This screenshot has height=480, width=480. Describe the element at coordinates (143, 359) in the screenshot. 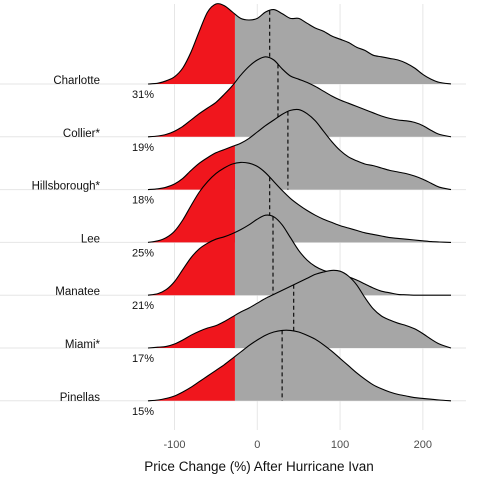

I see `percent-label: 17%` at that location.